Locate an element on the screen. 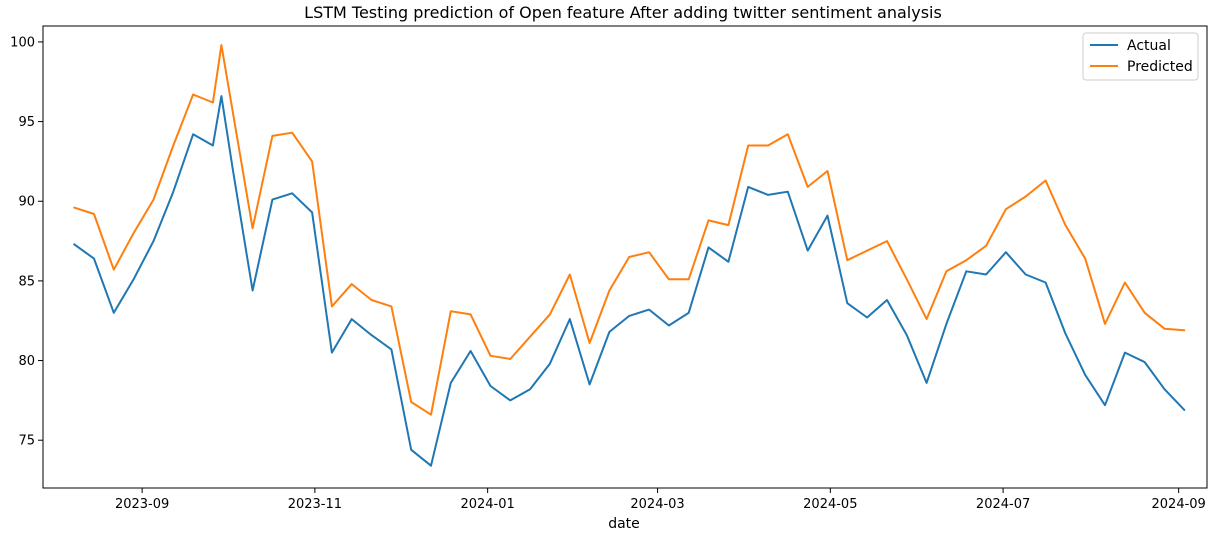  y-tick-label: 100 is located at coordinates (22, 42).